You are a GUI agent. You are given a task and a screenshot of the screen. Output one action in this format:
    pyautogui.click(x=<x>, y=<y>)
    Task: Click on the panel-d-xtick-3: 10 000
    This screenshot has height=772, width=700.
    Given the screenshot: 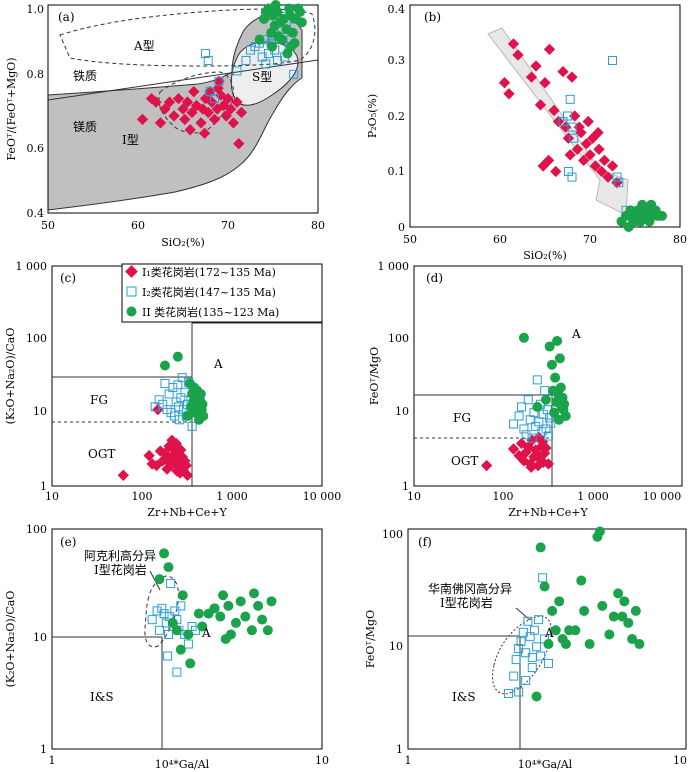 What is the action you would take?
    pyautogui.click(x=662, y=496)
    